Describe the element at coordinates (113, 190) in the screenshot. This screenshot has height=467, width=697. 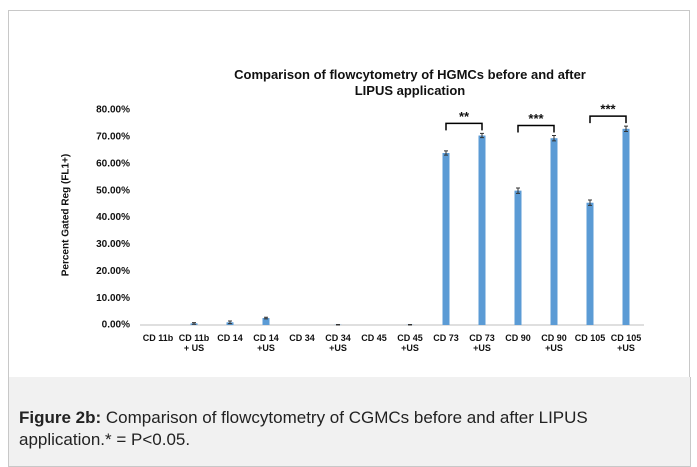
I see `y-tick-label: 50.00%` at that location.